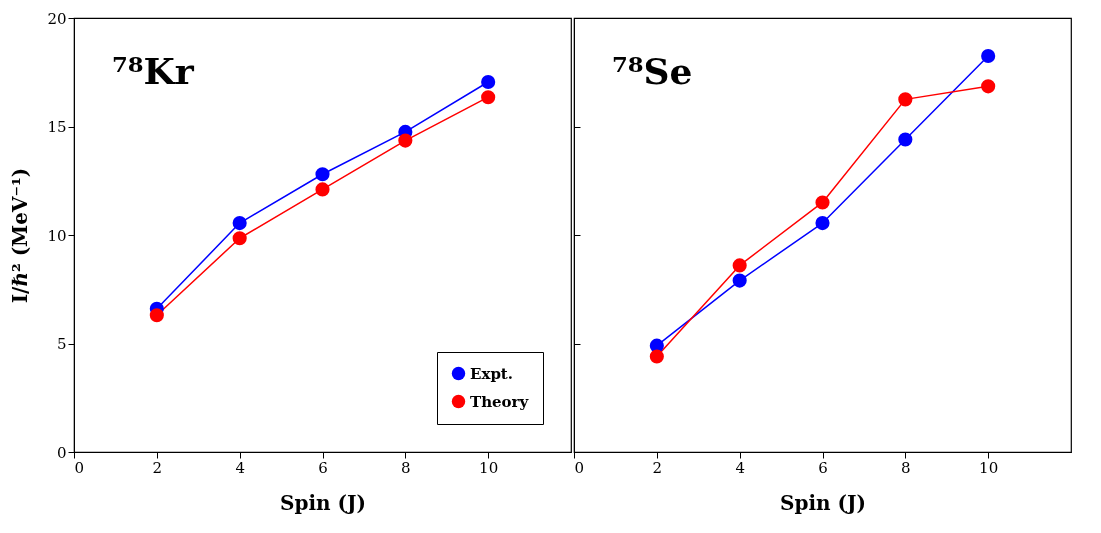  What do you see at coordinates (61, 452) in the screenshot?
I see `y-tick-label: 0` at bounding box center [61, 452].